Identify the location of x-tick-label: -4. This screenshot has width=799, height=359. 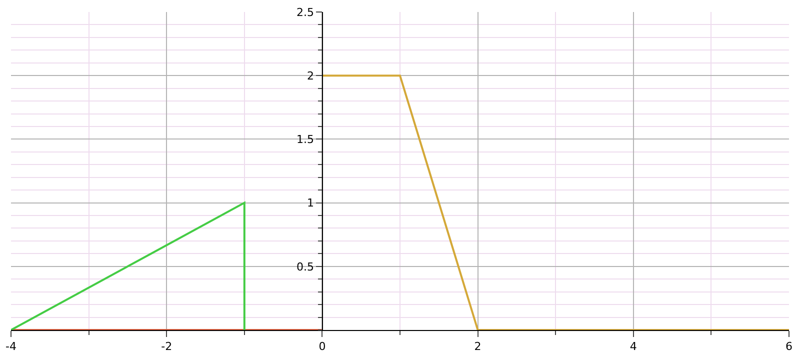
(11, 347).